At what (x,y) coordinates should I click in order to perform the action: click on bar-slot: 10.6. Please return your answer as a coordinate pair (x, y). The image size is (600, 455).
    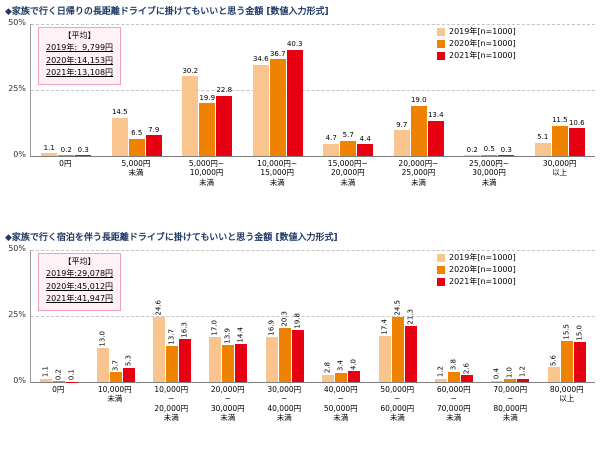
    Looking at the image, I should click on (576, 90).